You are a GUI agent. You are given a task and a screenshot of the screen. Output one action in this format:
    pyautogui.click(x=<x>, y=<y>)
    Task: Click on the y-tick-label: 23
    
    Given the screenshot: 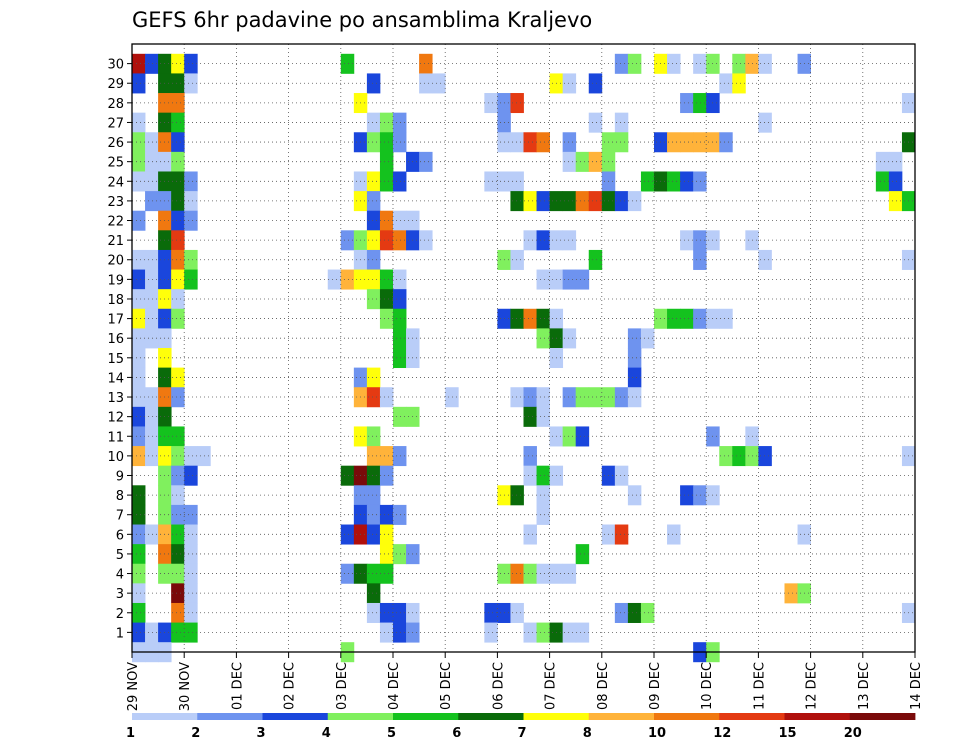 What is the action you would take?
    pyautogui.click(x=115, y=202)
    